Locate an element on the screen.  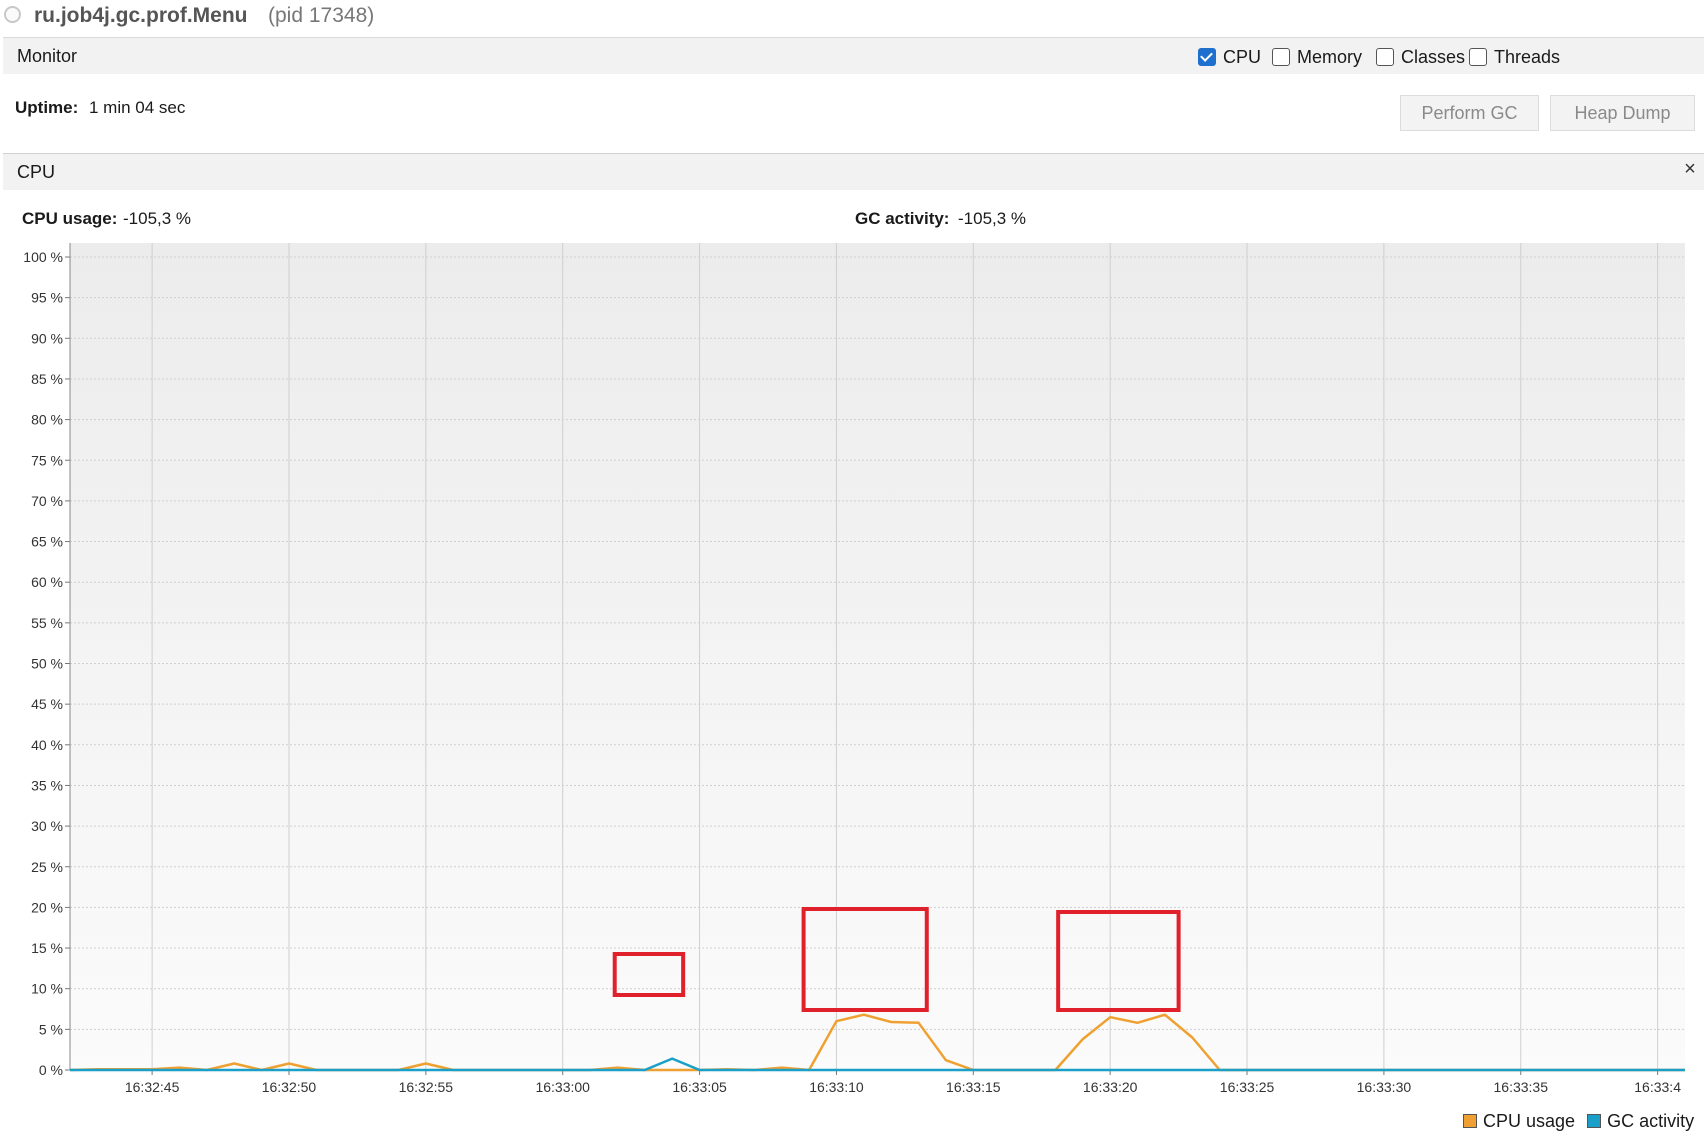
y-tick-label: 35 % is located at coordinates (47, 785).